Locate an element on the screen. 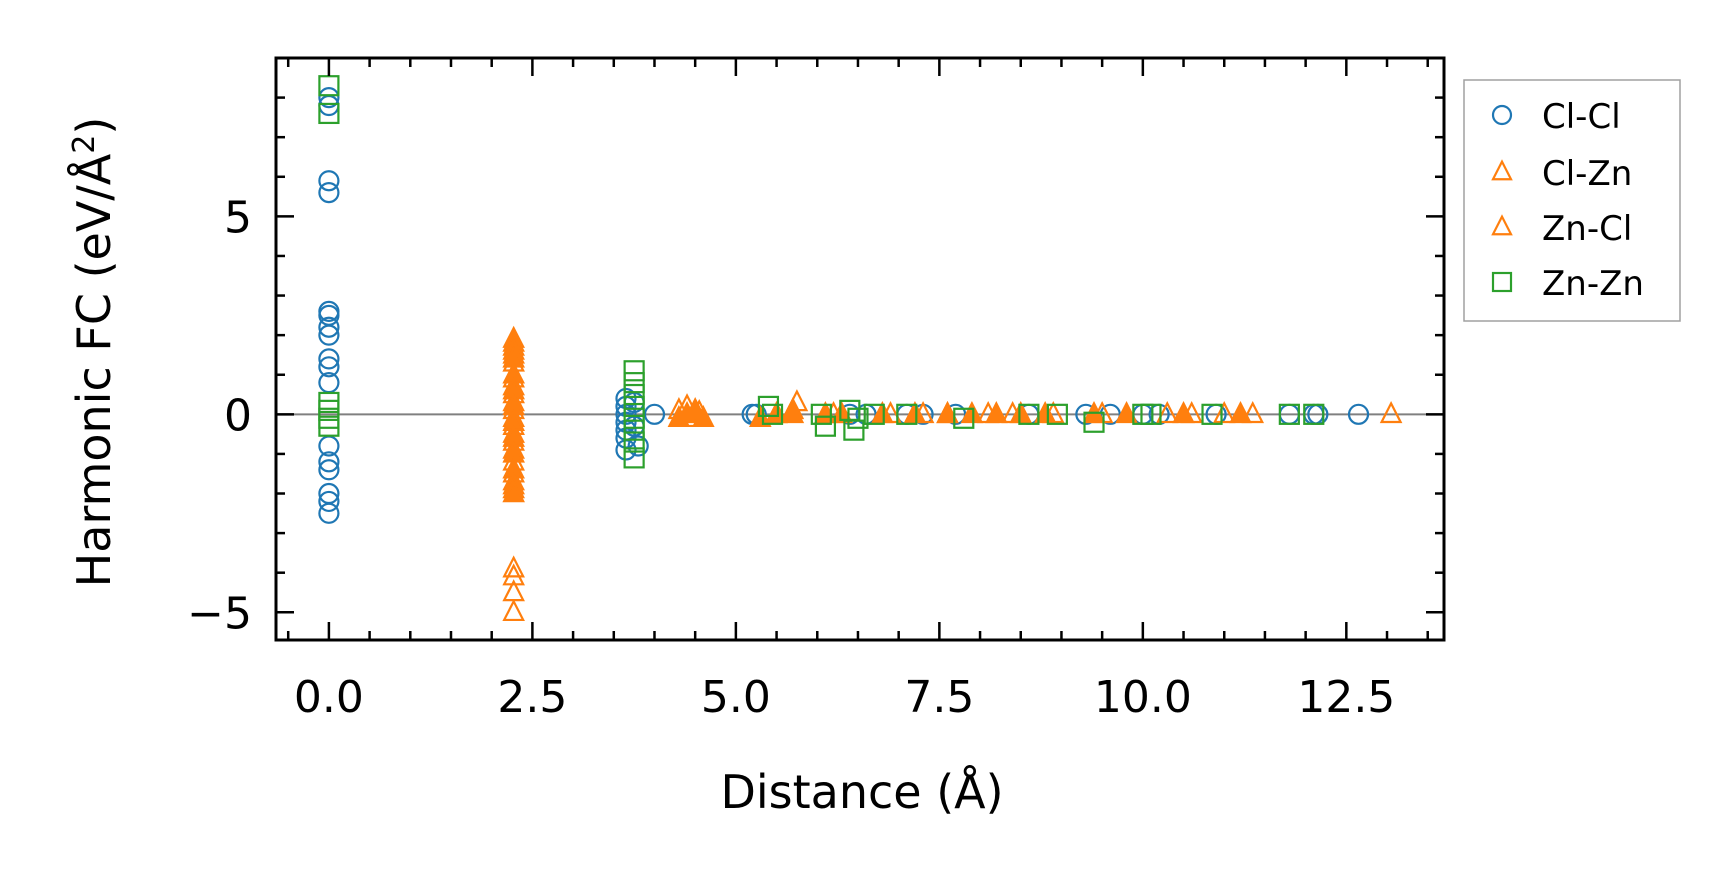 Image resolution: width=1734 pixels, height=883 pixels. legend-marker-zn-cl is located at coordinates (1502, 225).